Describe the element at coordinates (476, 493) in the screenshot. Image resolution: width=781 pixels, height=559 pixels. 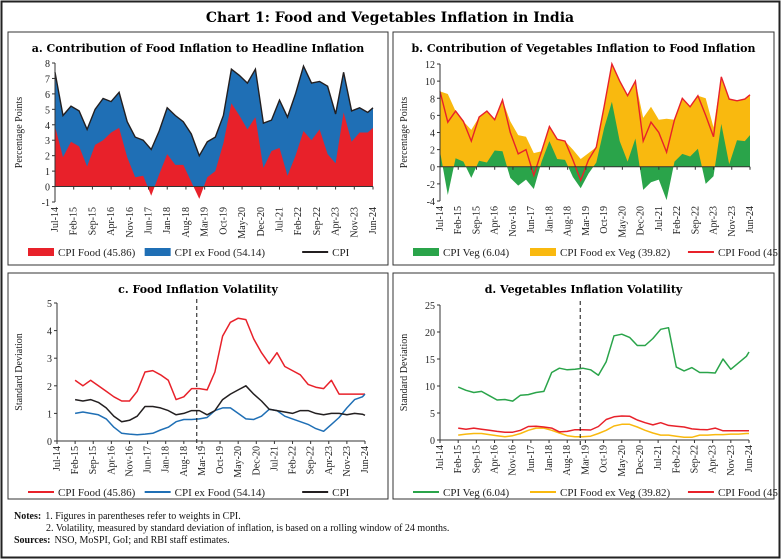
I see `legend-label: CPI Veg (6.04)` at that location.